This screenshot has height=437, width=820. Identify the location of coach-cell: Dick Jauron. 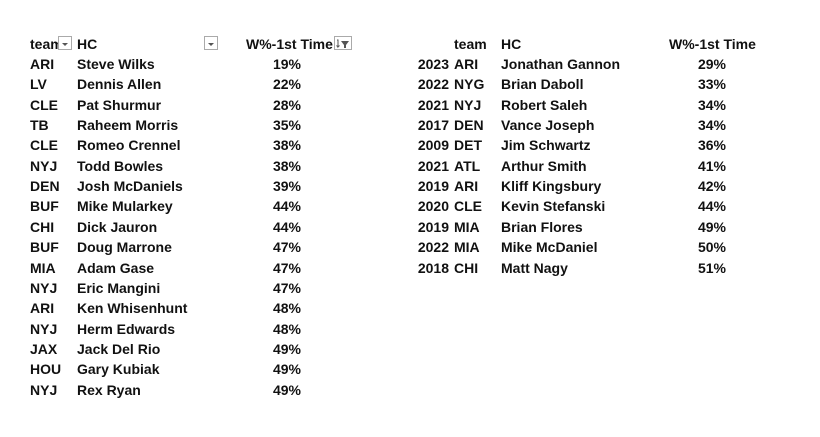
(117, 226).